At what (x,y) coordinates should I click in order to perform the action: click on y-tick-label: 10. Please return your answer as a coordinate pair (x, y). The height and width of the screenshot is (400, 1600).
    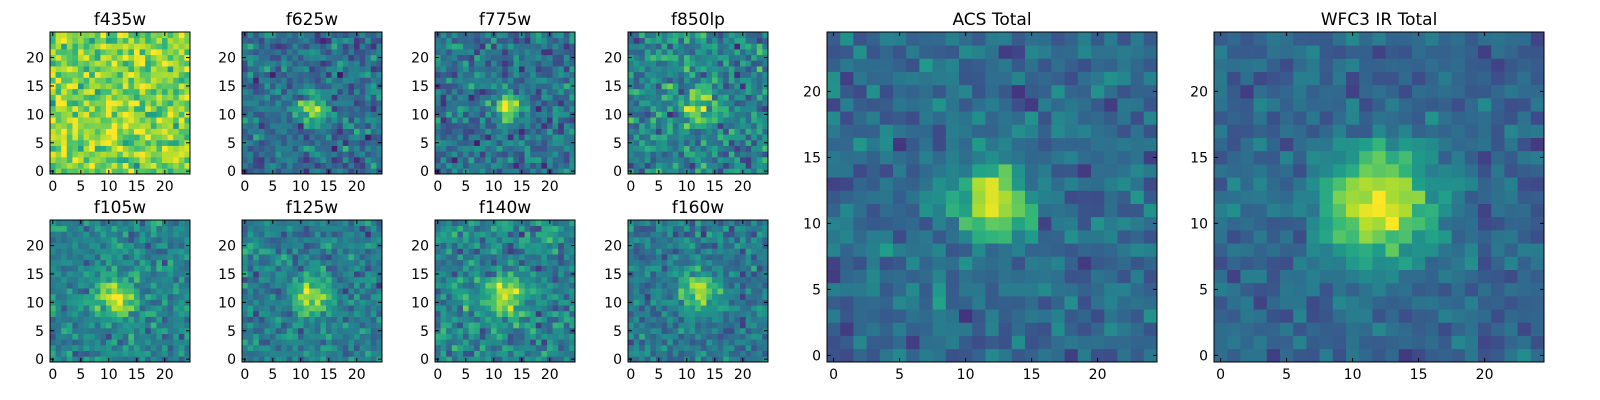
    Looking at the image, I should click on (420, 303).